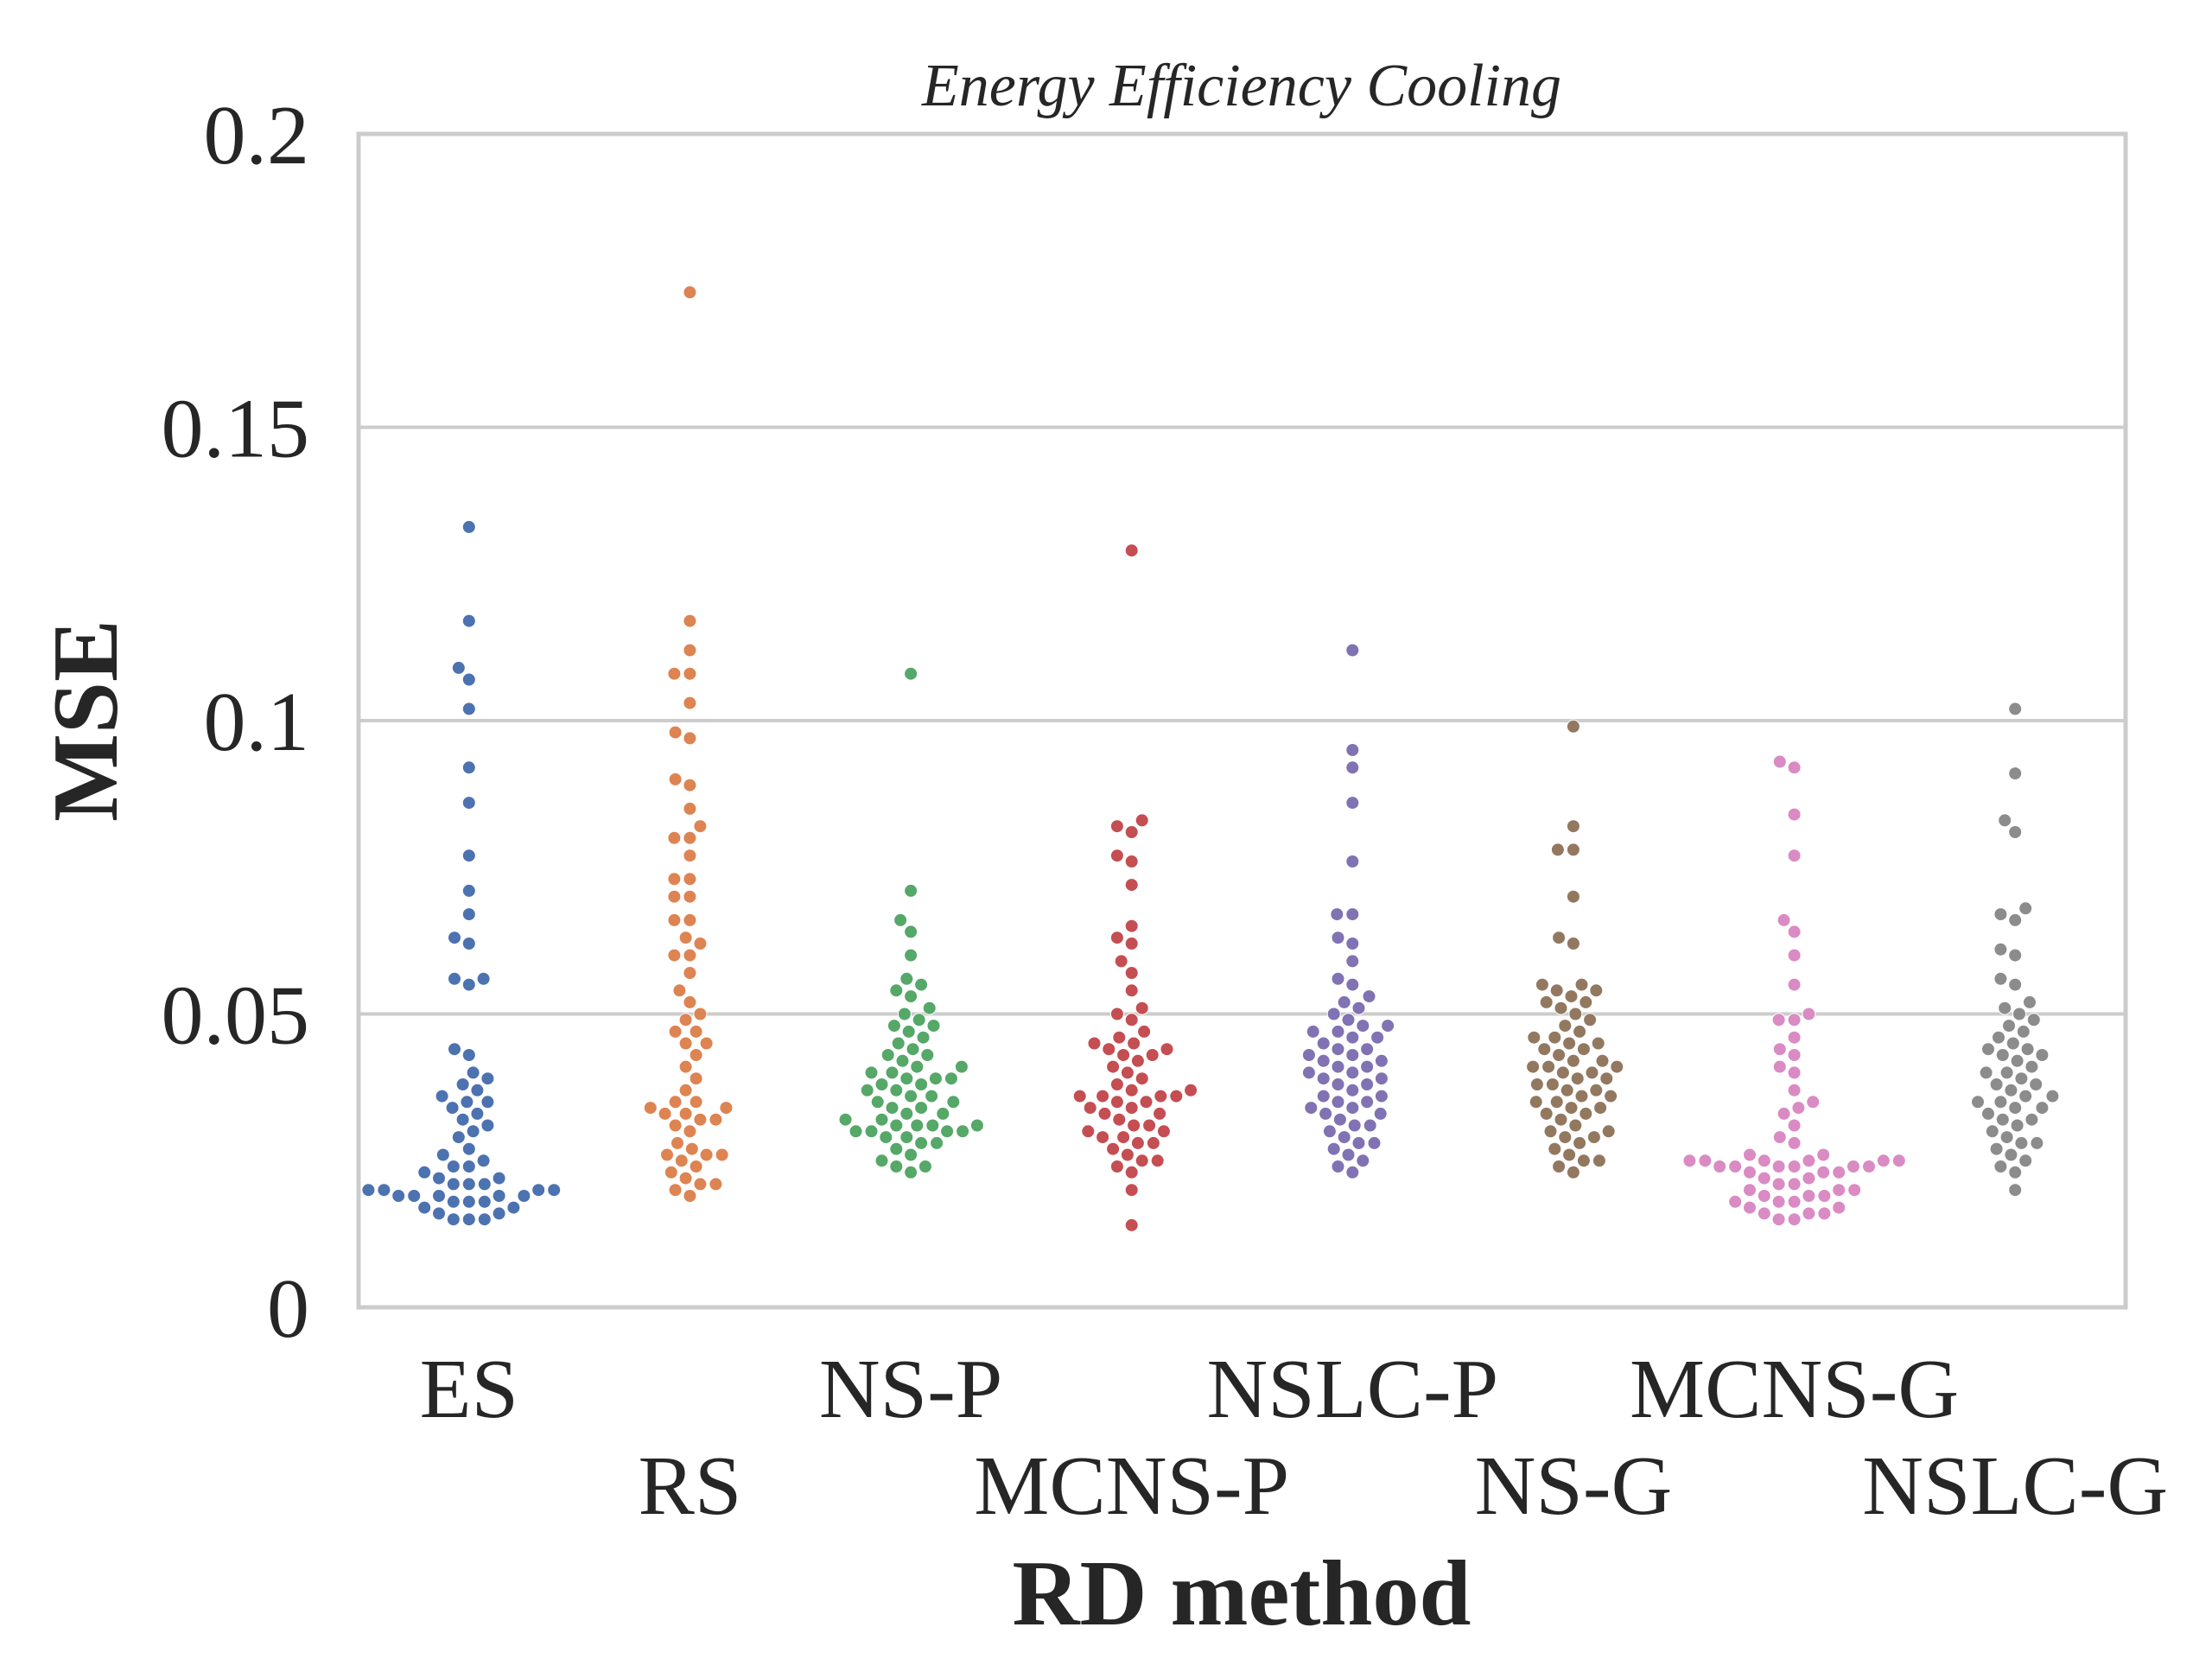 The height and width of the screenshot is (1659, 2212). I want to click on y-axis-label: MSE, so click(86, 721).